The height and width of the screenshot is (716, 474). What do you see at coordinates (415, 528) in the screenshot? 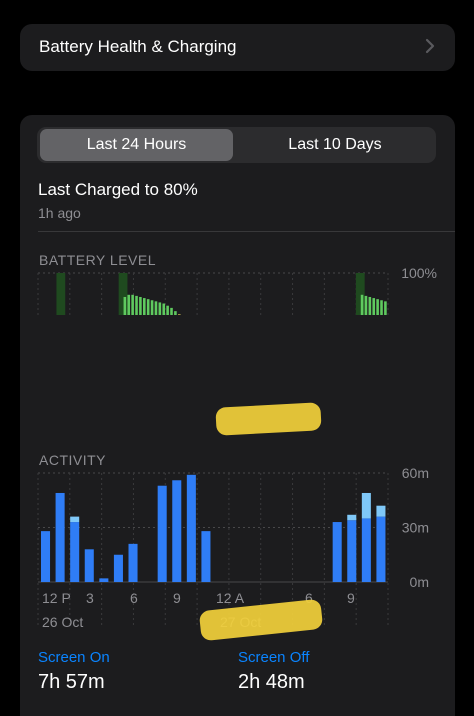
I see `y-tick-label: 30m` at bounding box center [415, 528].